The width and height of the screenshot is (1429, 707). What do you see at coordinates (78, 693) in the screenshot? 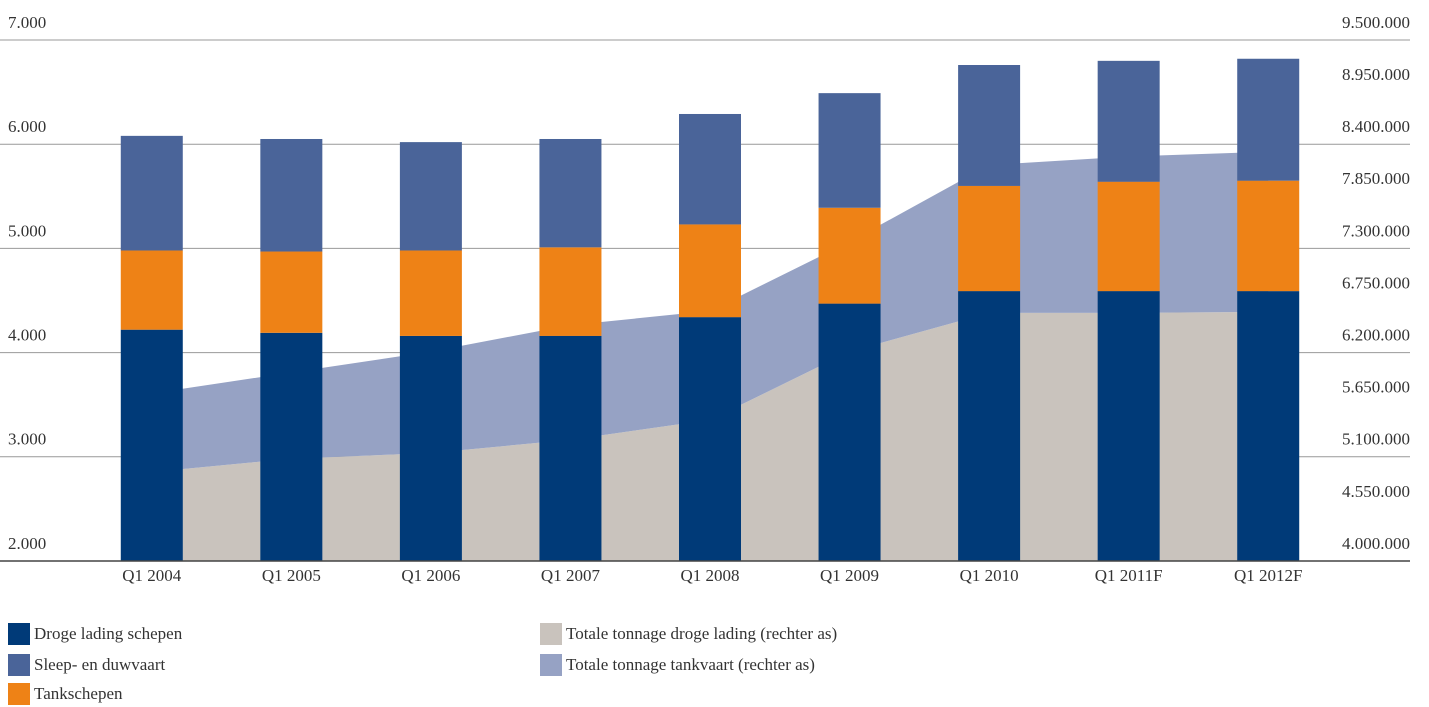
I see `legend-label: Tankschepen` at bounding box center [78, 693].